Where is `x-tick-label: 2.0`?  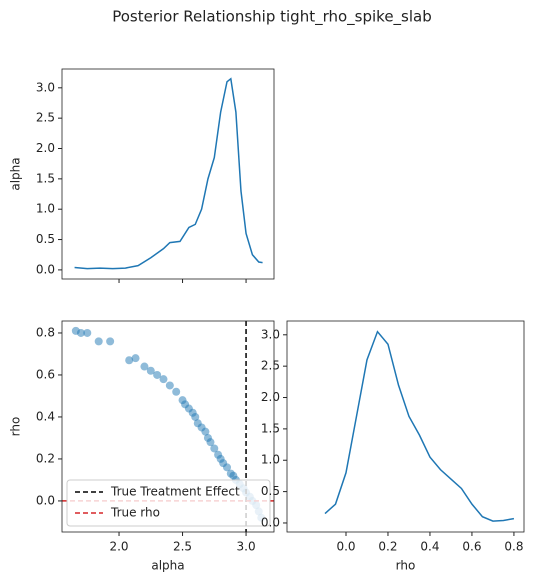
x-tick-label: 2.0 is located at coordinates (118, 547).